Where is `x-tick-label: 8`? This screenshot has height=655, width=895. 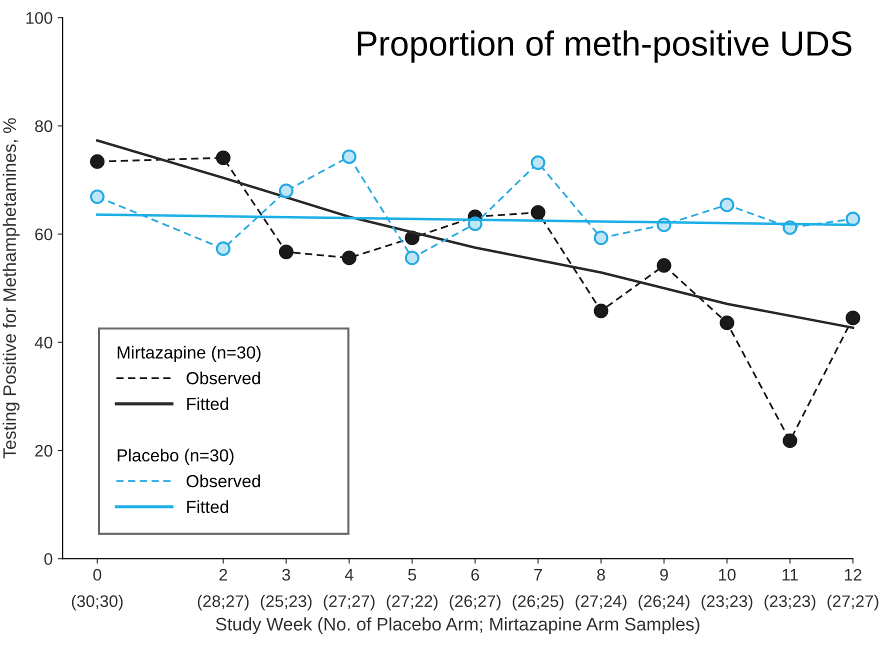 x-tick-label: 8 is located at coordinates (601, 574).